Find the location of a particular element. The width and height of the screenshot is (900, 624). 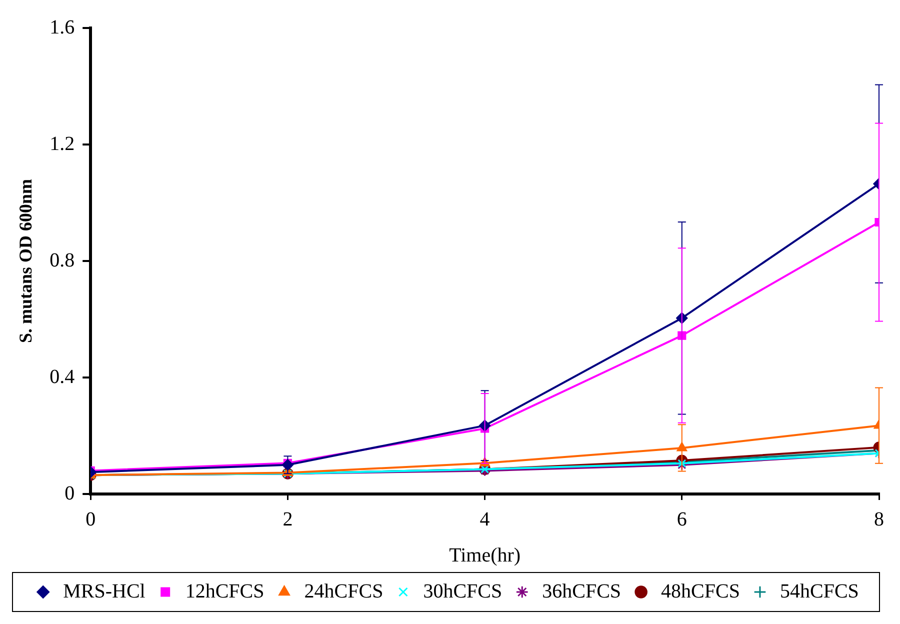

x-tick-label: 6 is located at coordinates (681, 519).